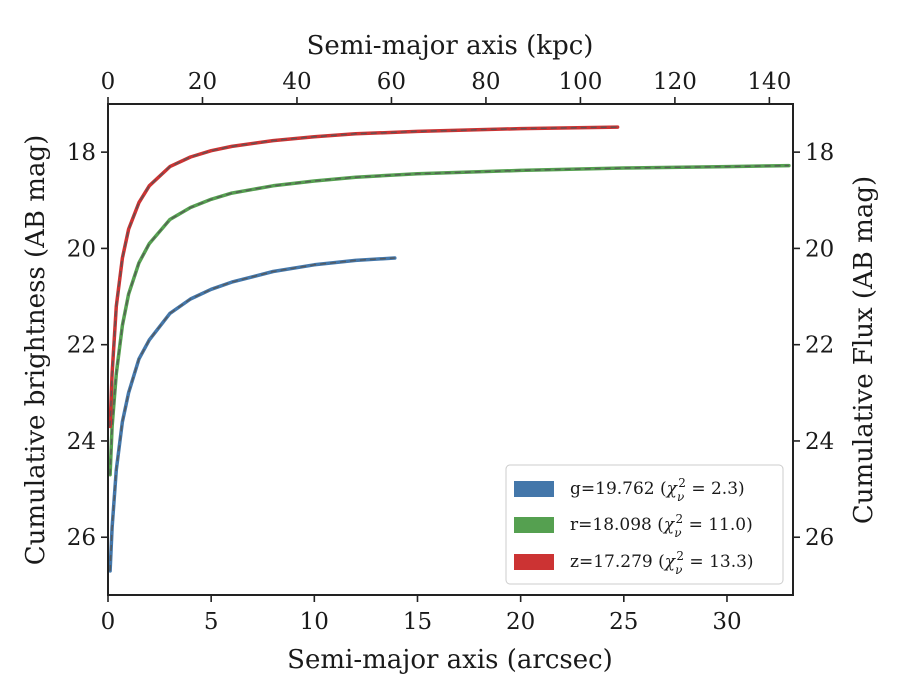 Image resolution: width=900 pixels, height=700 pixels. I want to click on legend-entry-g: g=19.762 (χν2 = 2.3), so click(629, 490).